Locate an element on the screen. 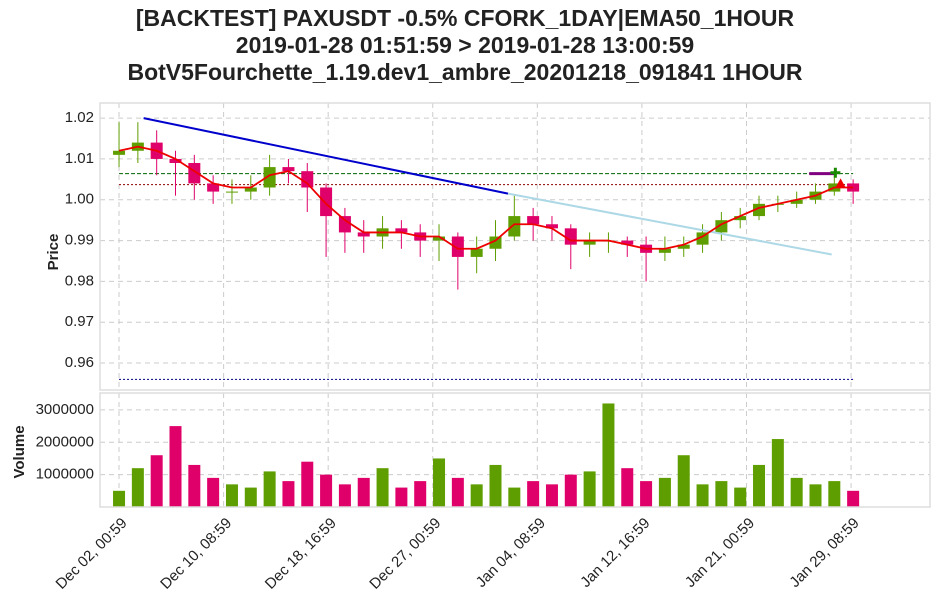 The height and width of the screenshot is (606, 938). x-tick-label: Dec 18, 16:59 is located at coordinates (301, 554).